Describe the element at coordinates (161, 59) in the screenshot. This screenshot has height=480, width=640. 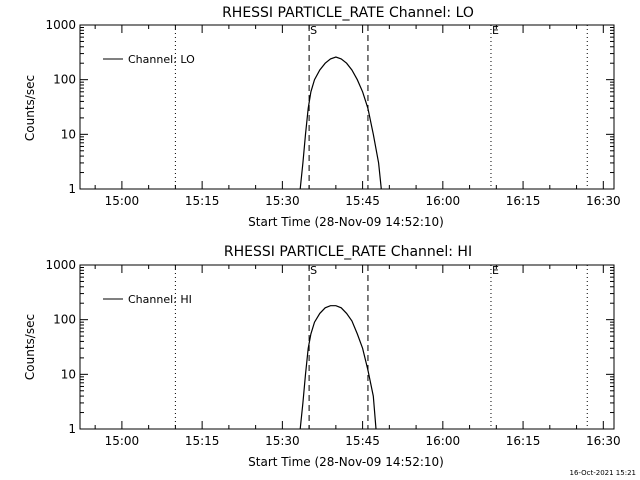
I see `legend-entry: Channel: LO` at that location.